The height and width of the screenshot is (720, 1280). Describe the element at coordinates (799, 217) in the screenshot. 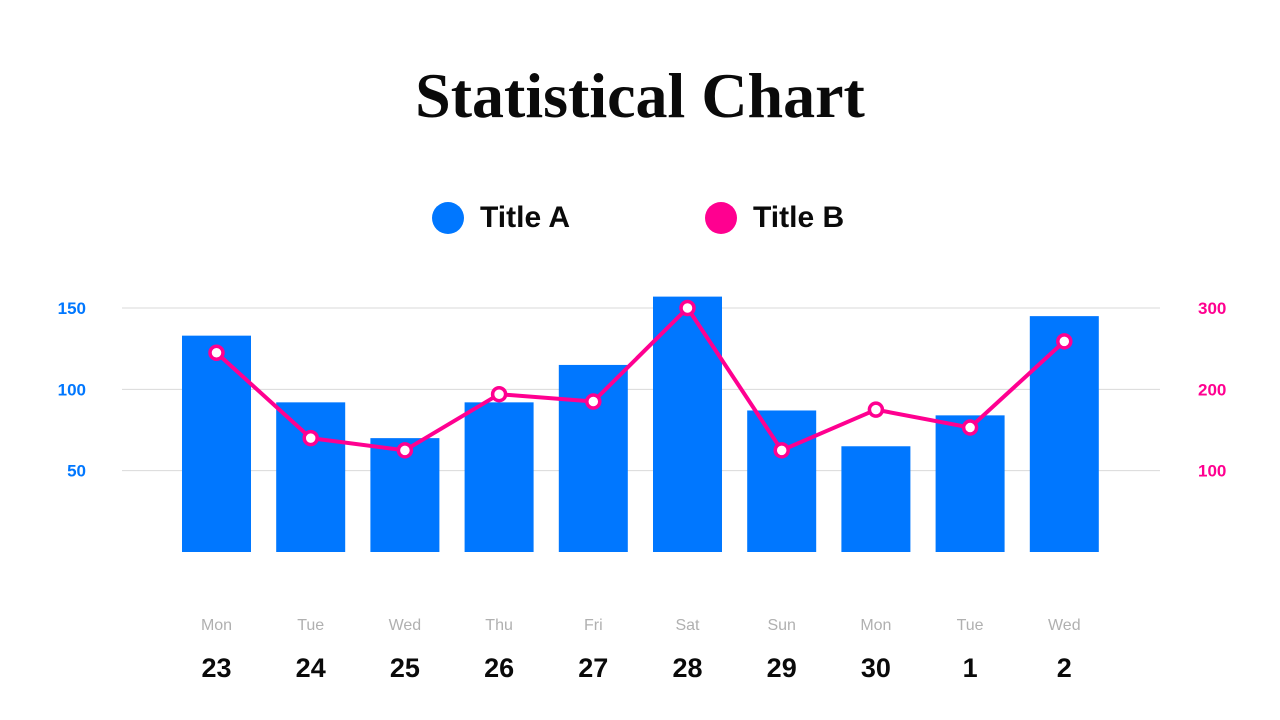

I see `legend-label: Title B` at that location.